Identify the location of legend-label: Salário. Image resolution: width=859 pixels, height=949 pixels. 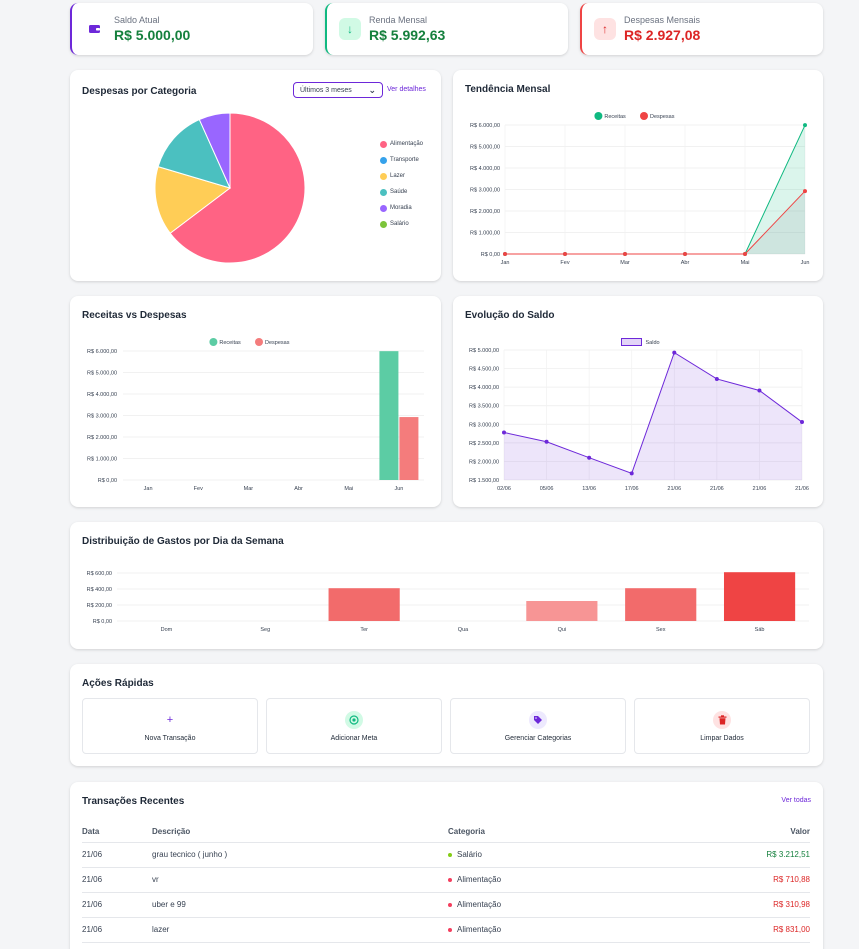
(399, 224).